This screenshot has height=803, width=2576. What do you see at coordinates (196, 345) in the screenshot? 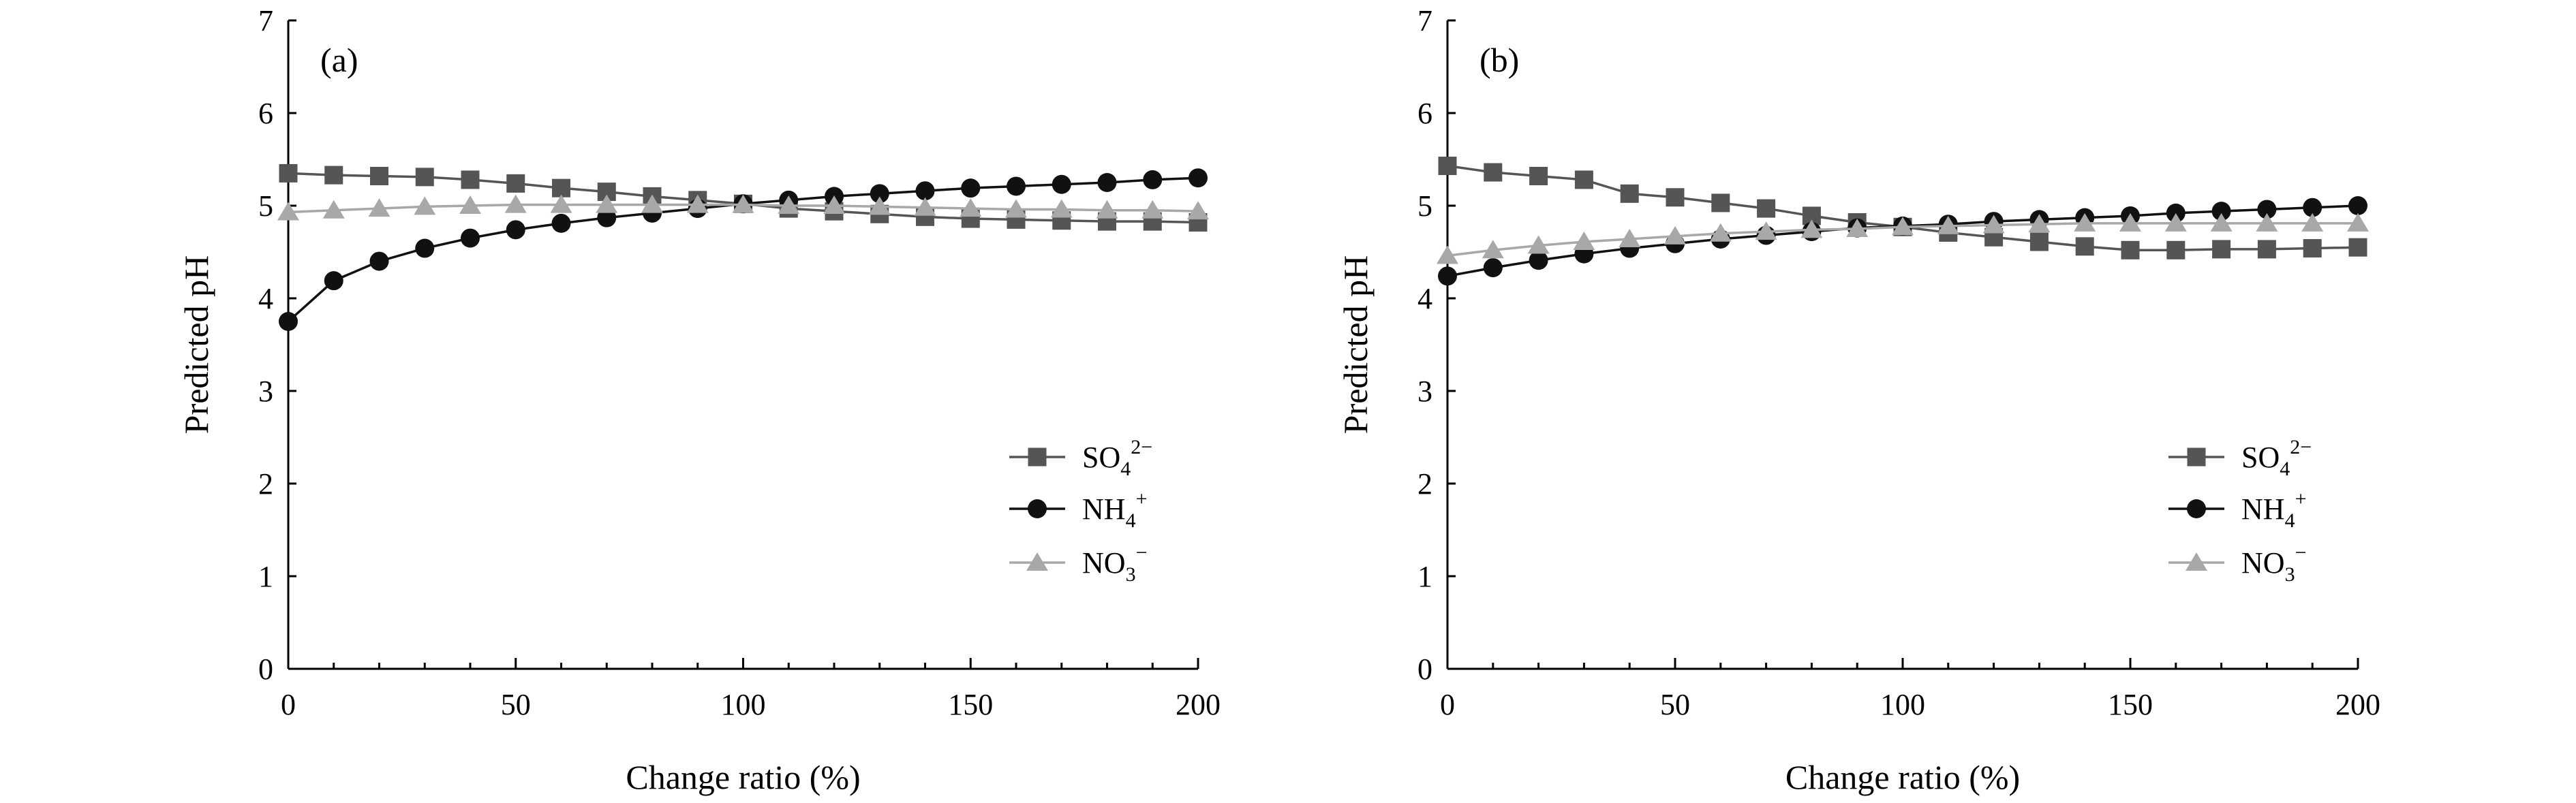
I see `y-axis-title: Predicted pH` at bounding box center [196, 345].